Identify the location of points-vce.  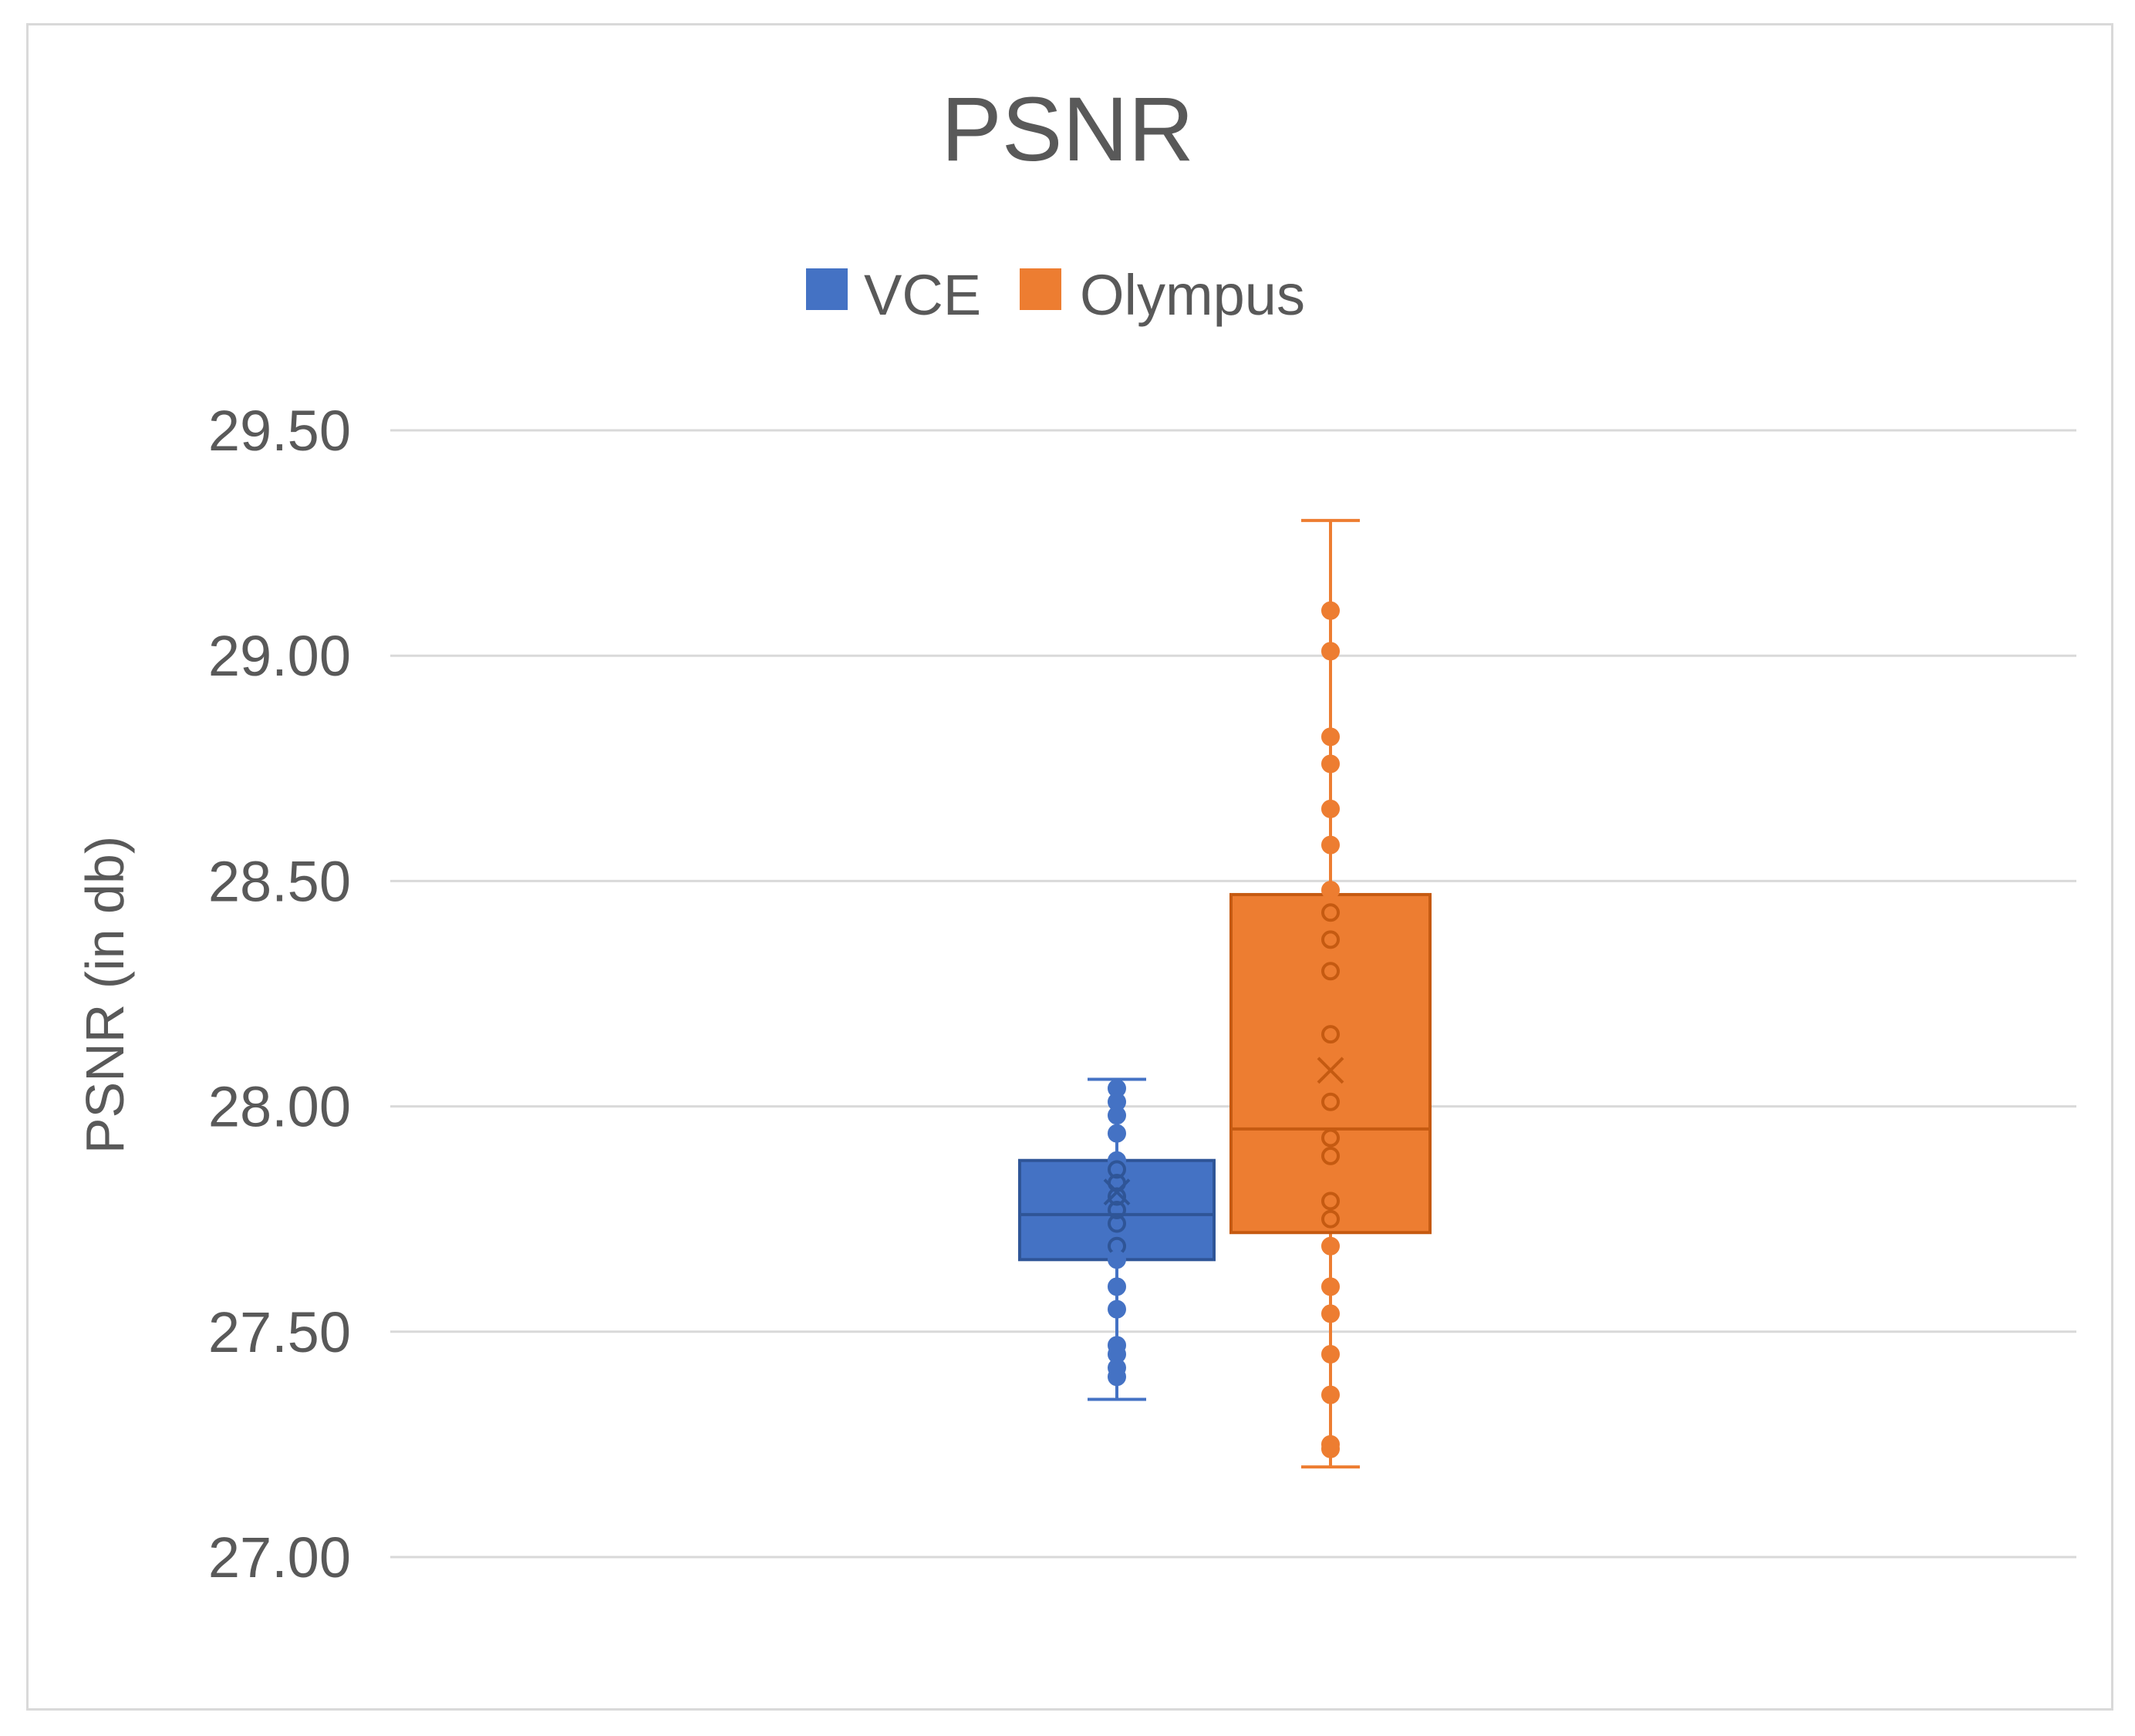
(1117, 1233).